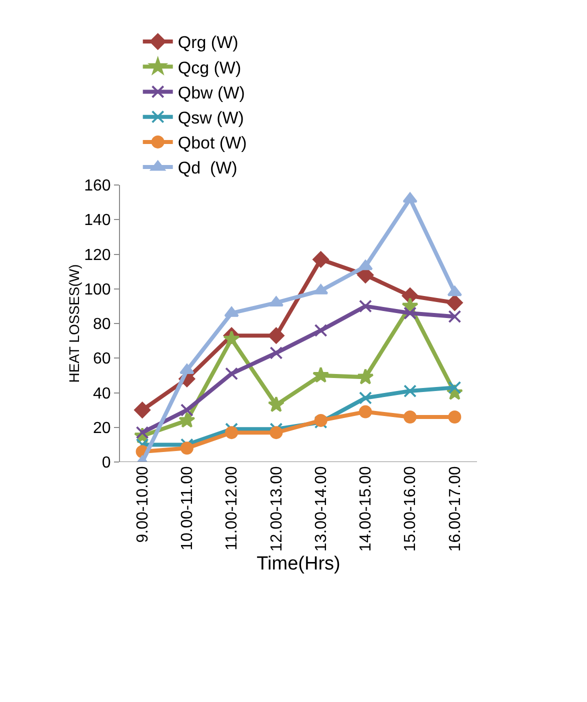  What do you see at coordinates (298, 564) in the screenshot?
I see `x-axis-title: Time(Hrs)` at bounding box center [298, 564].